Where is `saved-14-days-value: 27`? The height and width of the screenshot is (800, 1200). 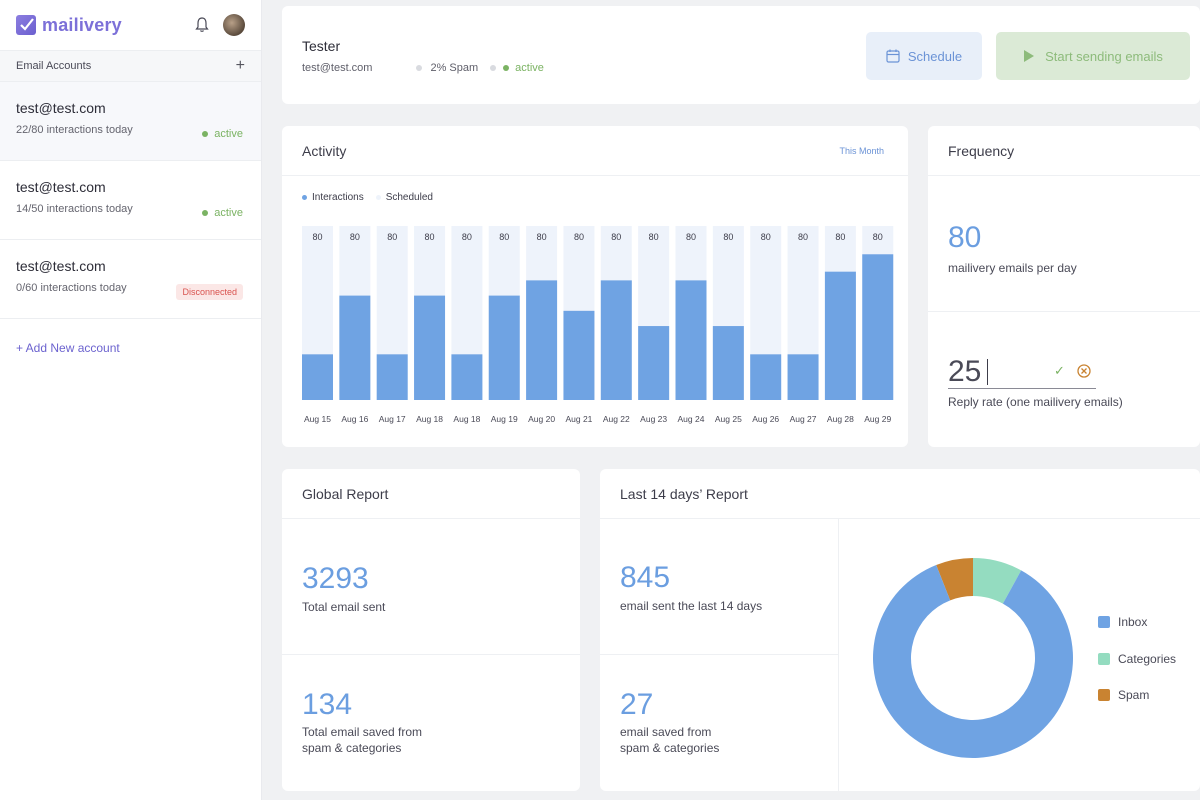 saved-14-days-value: 27 is located at coordinates (637, 704).